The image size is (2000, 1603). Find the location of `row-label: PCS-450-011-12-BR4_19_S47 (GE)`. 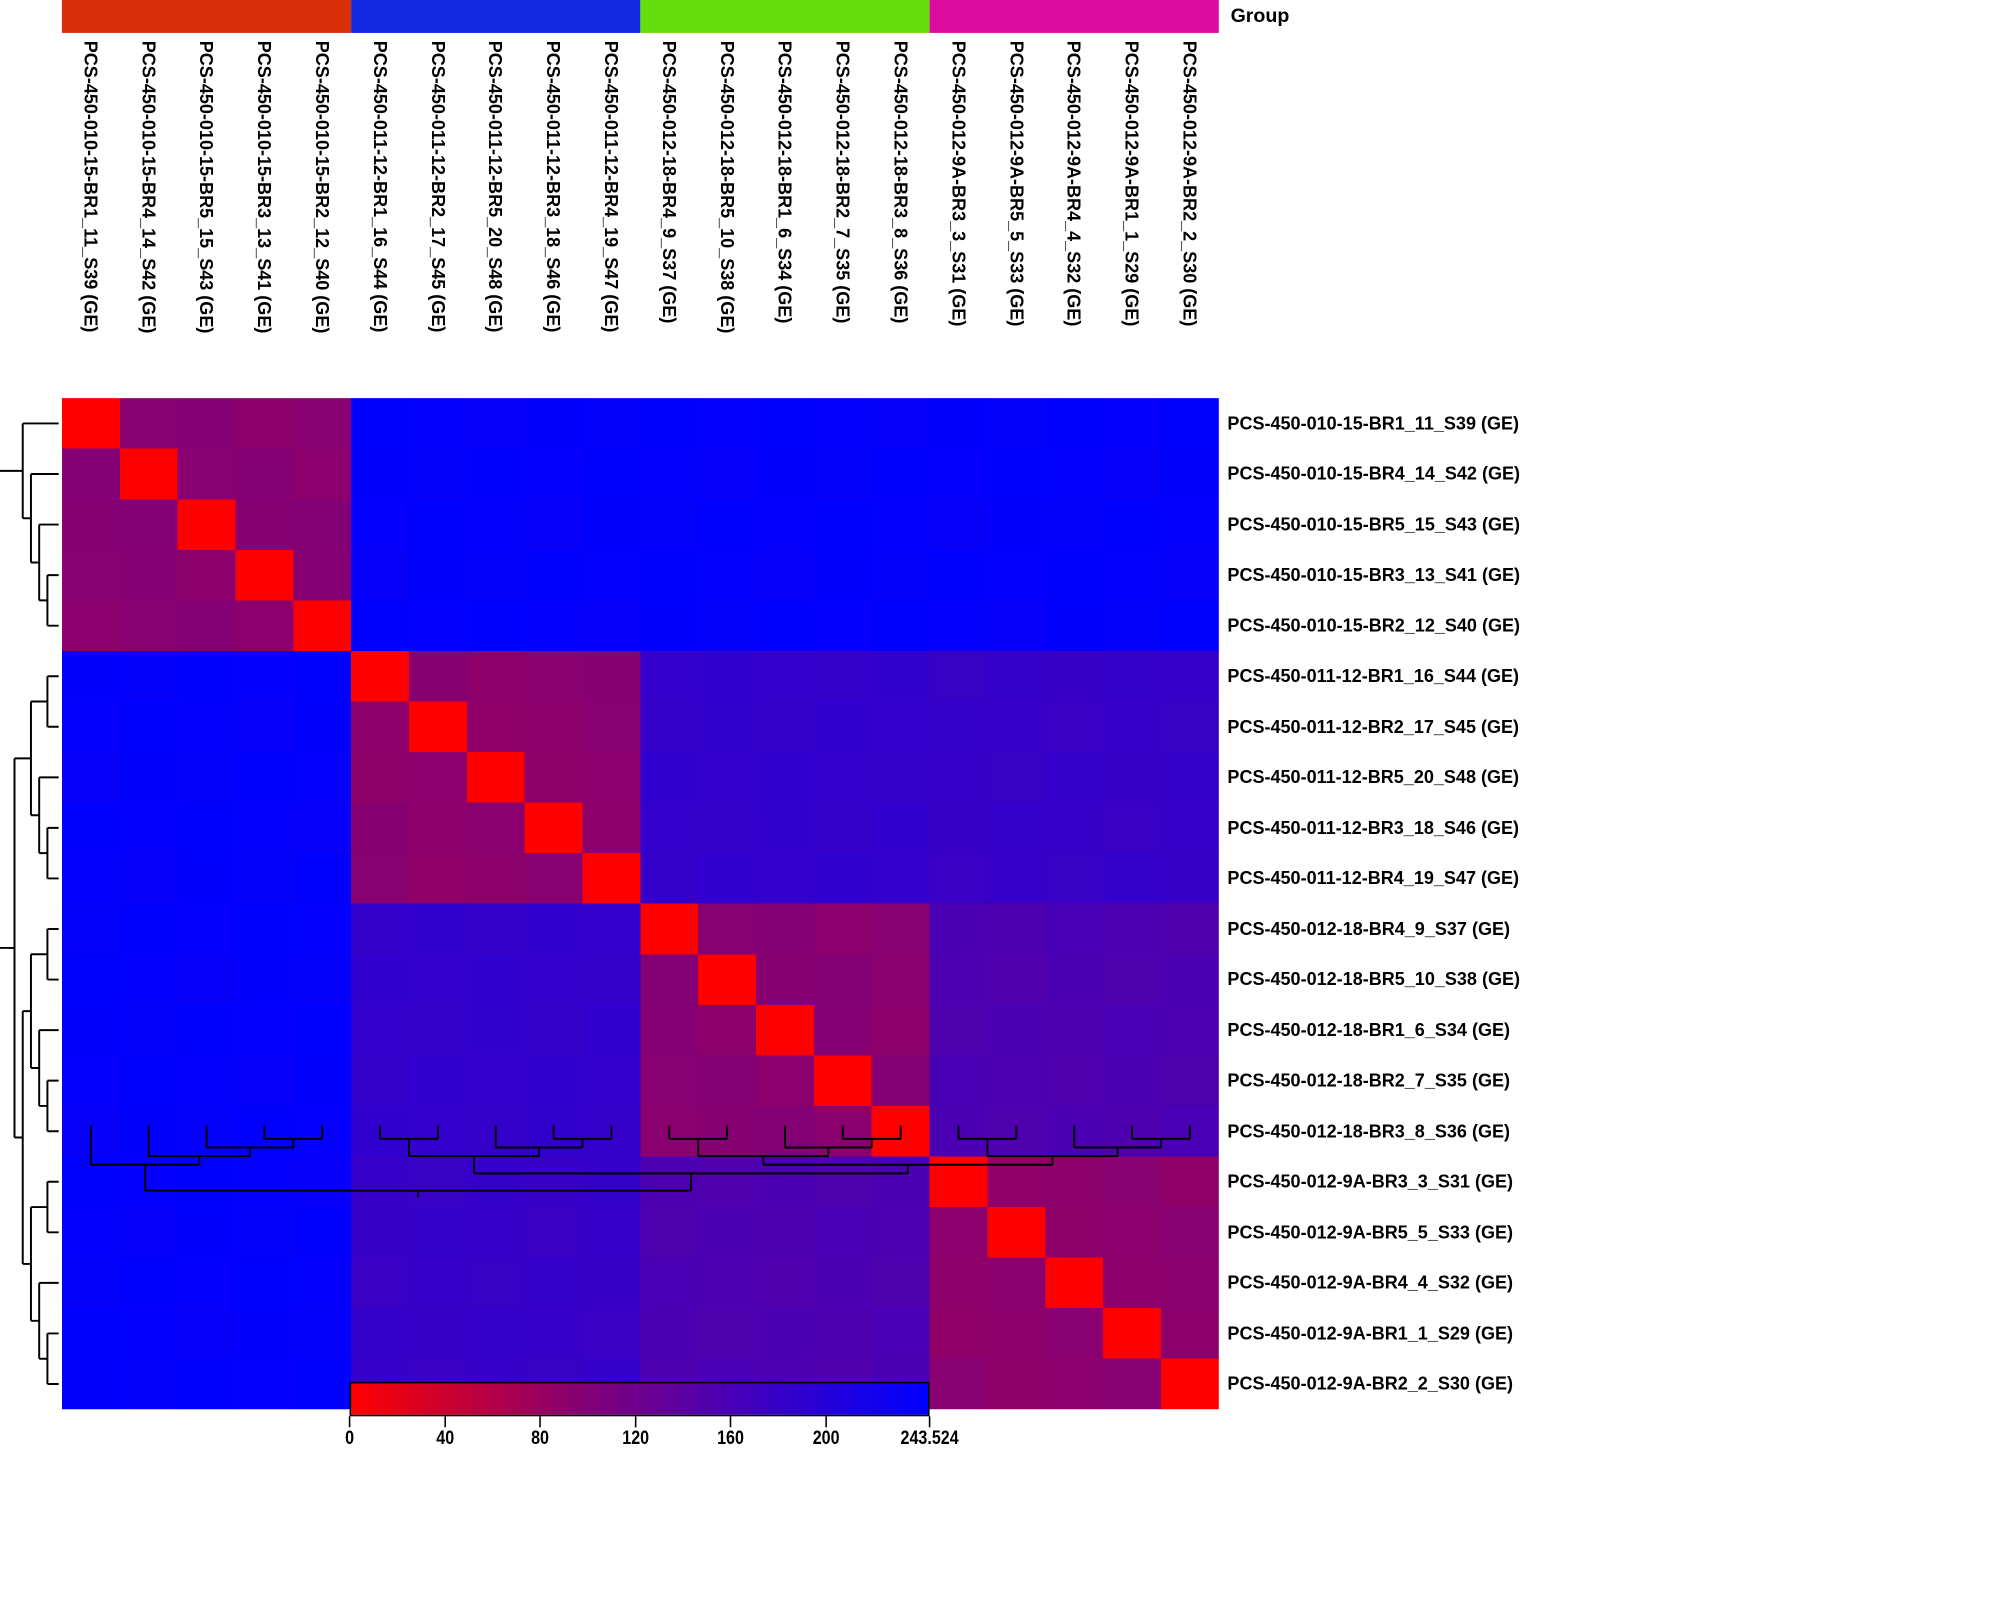

row-label: PCS-450-011-12-BR4_19_S47 (GE) is located at coordinates (1373, 878).